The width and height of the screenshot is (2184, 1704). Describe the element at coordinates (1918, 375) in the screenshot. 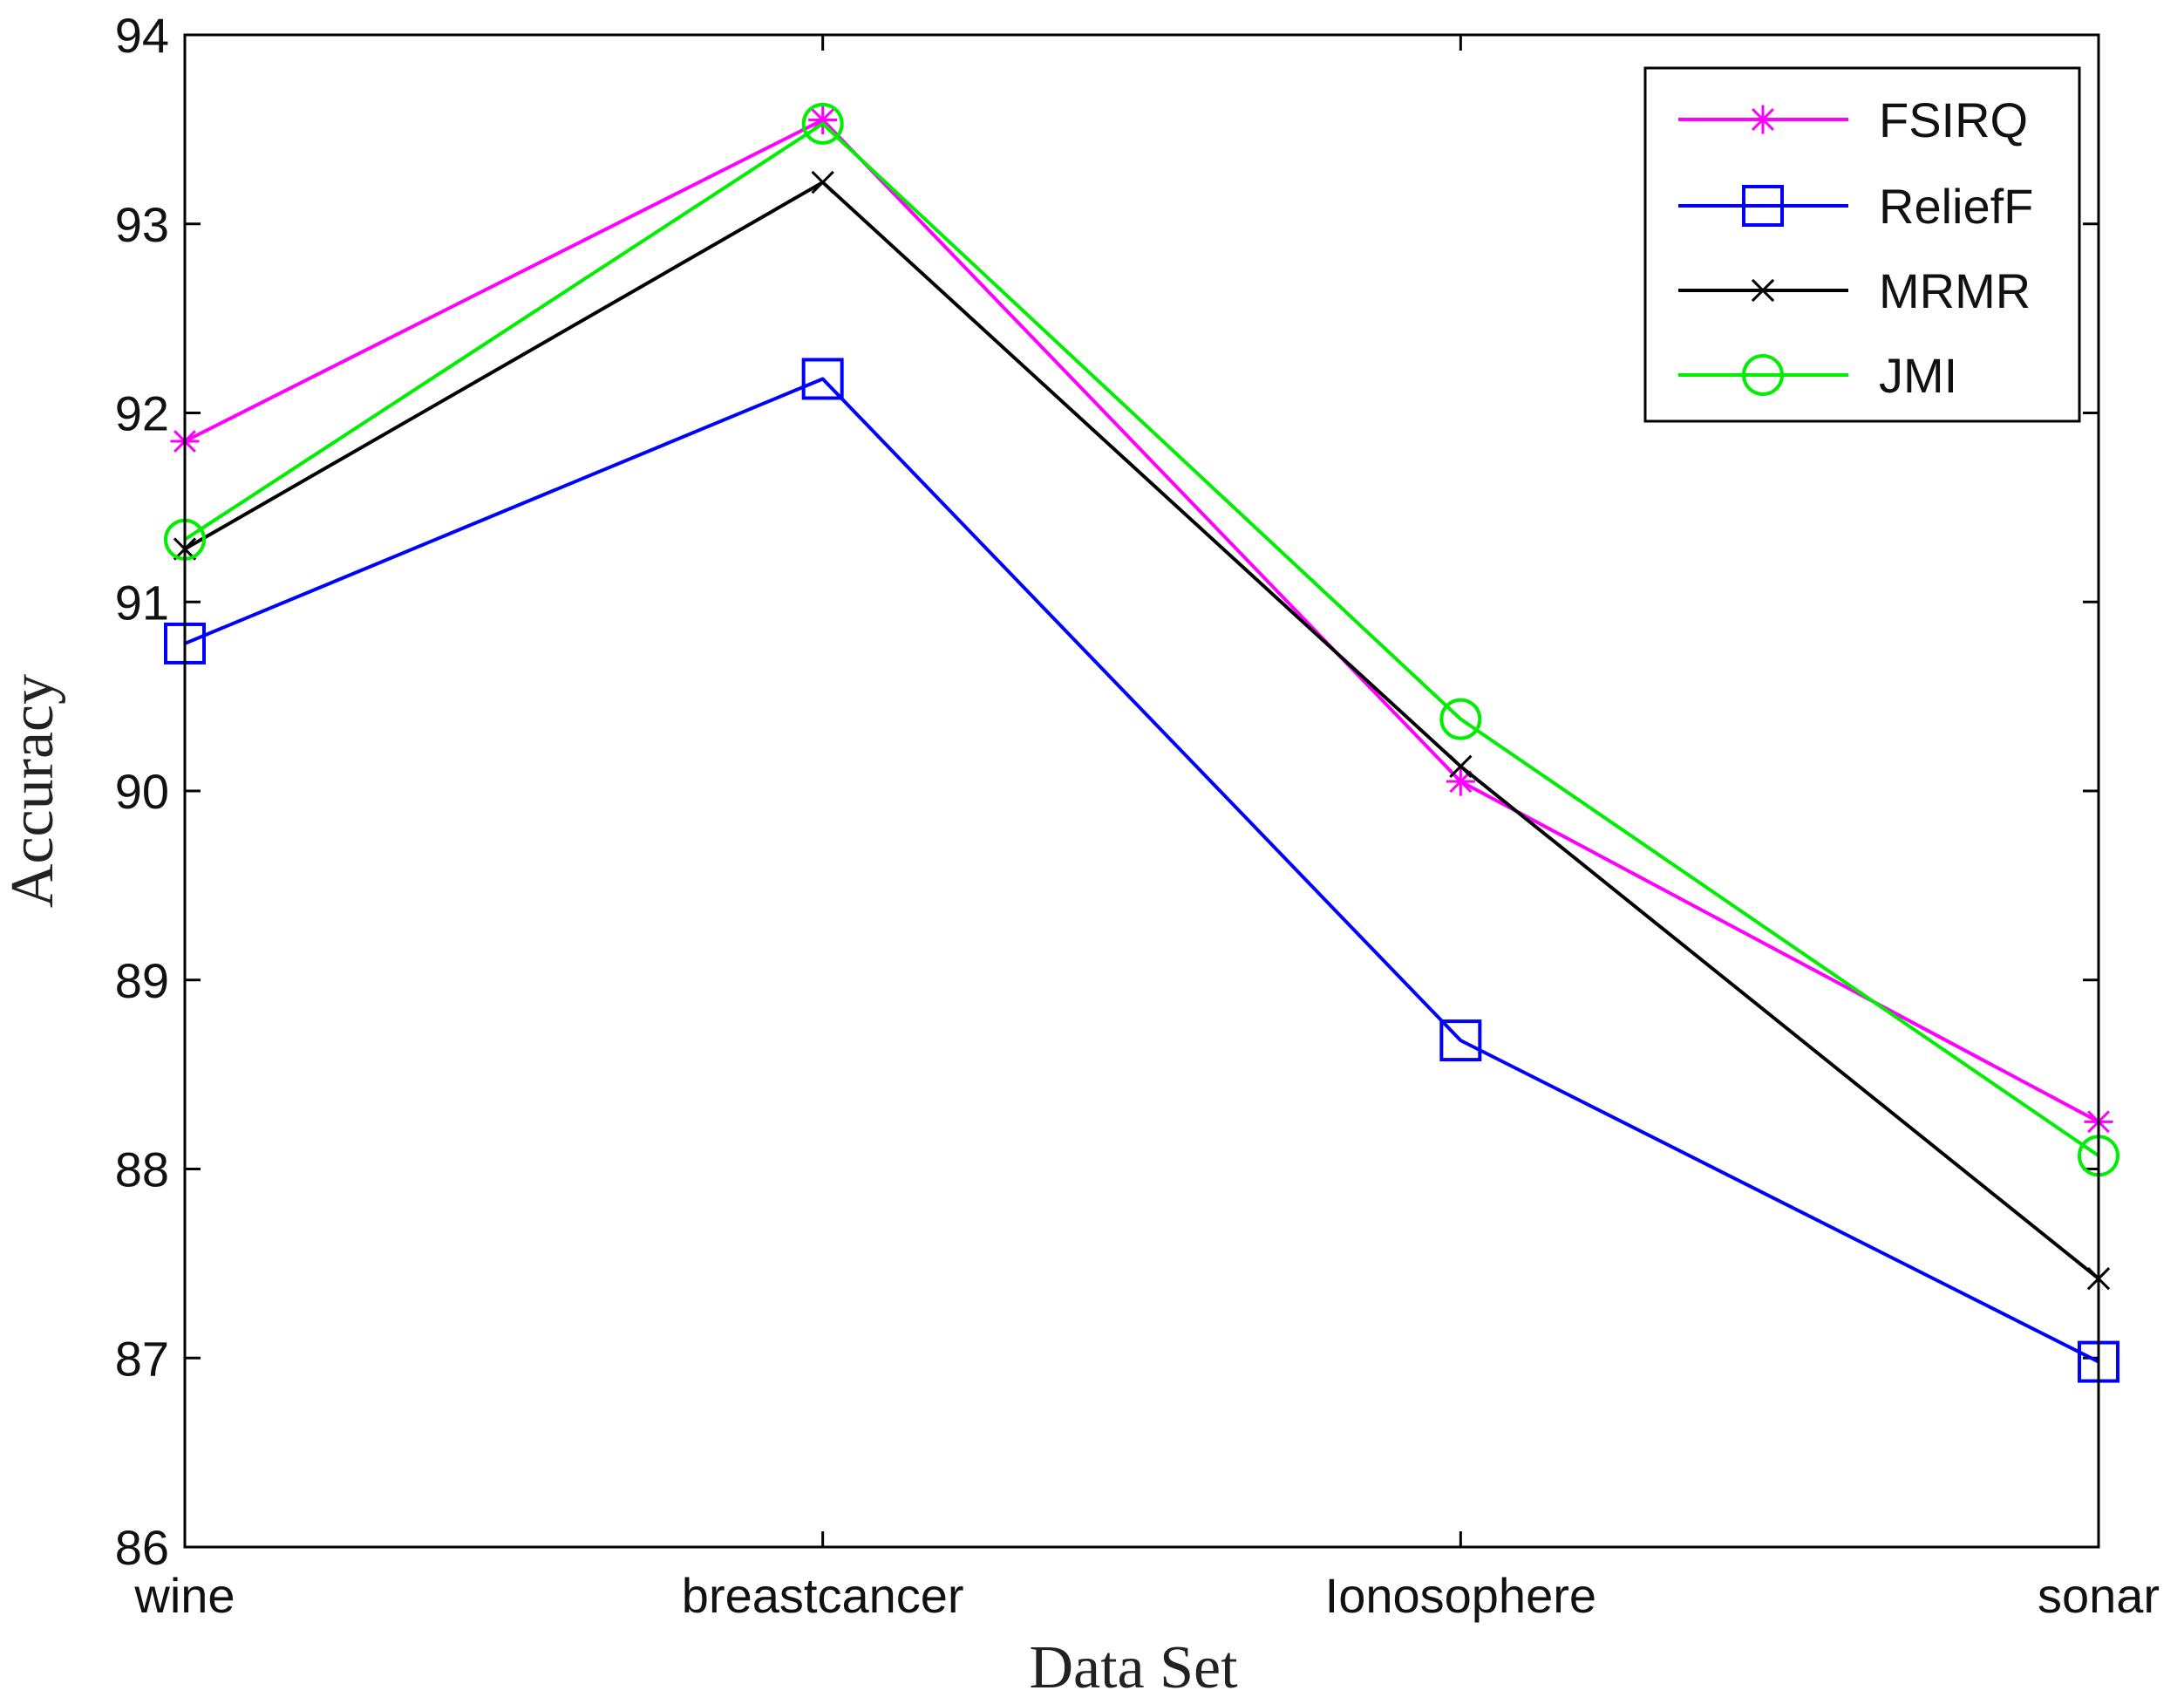

I see `legend-label: JMI` at that location.